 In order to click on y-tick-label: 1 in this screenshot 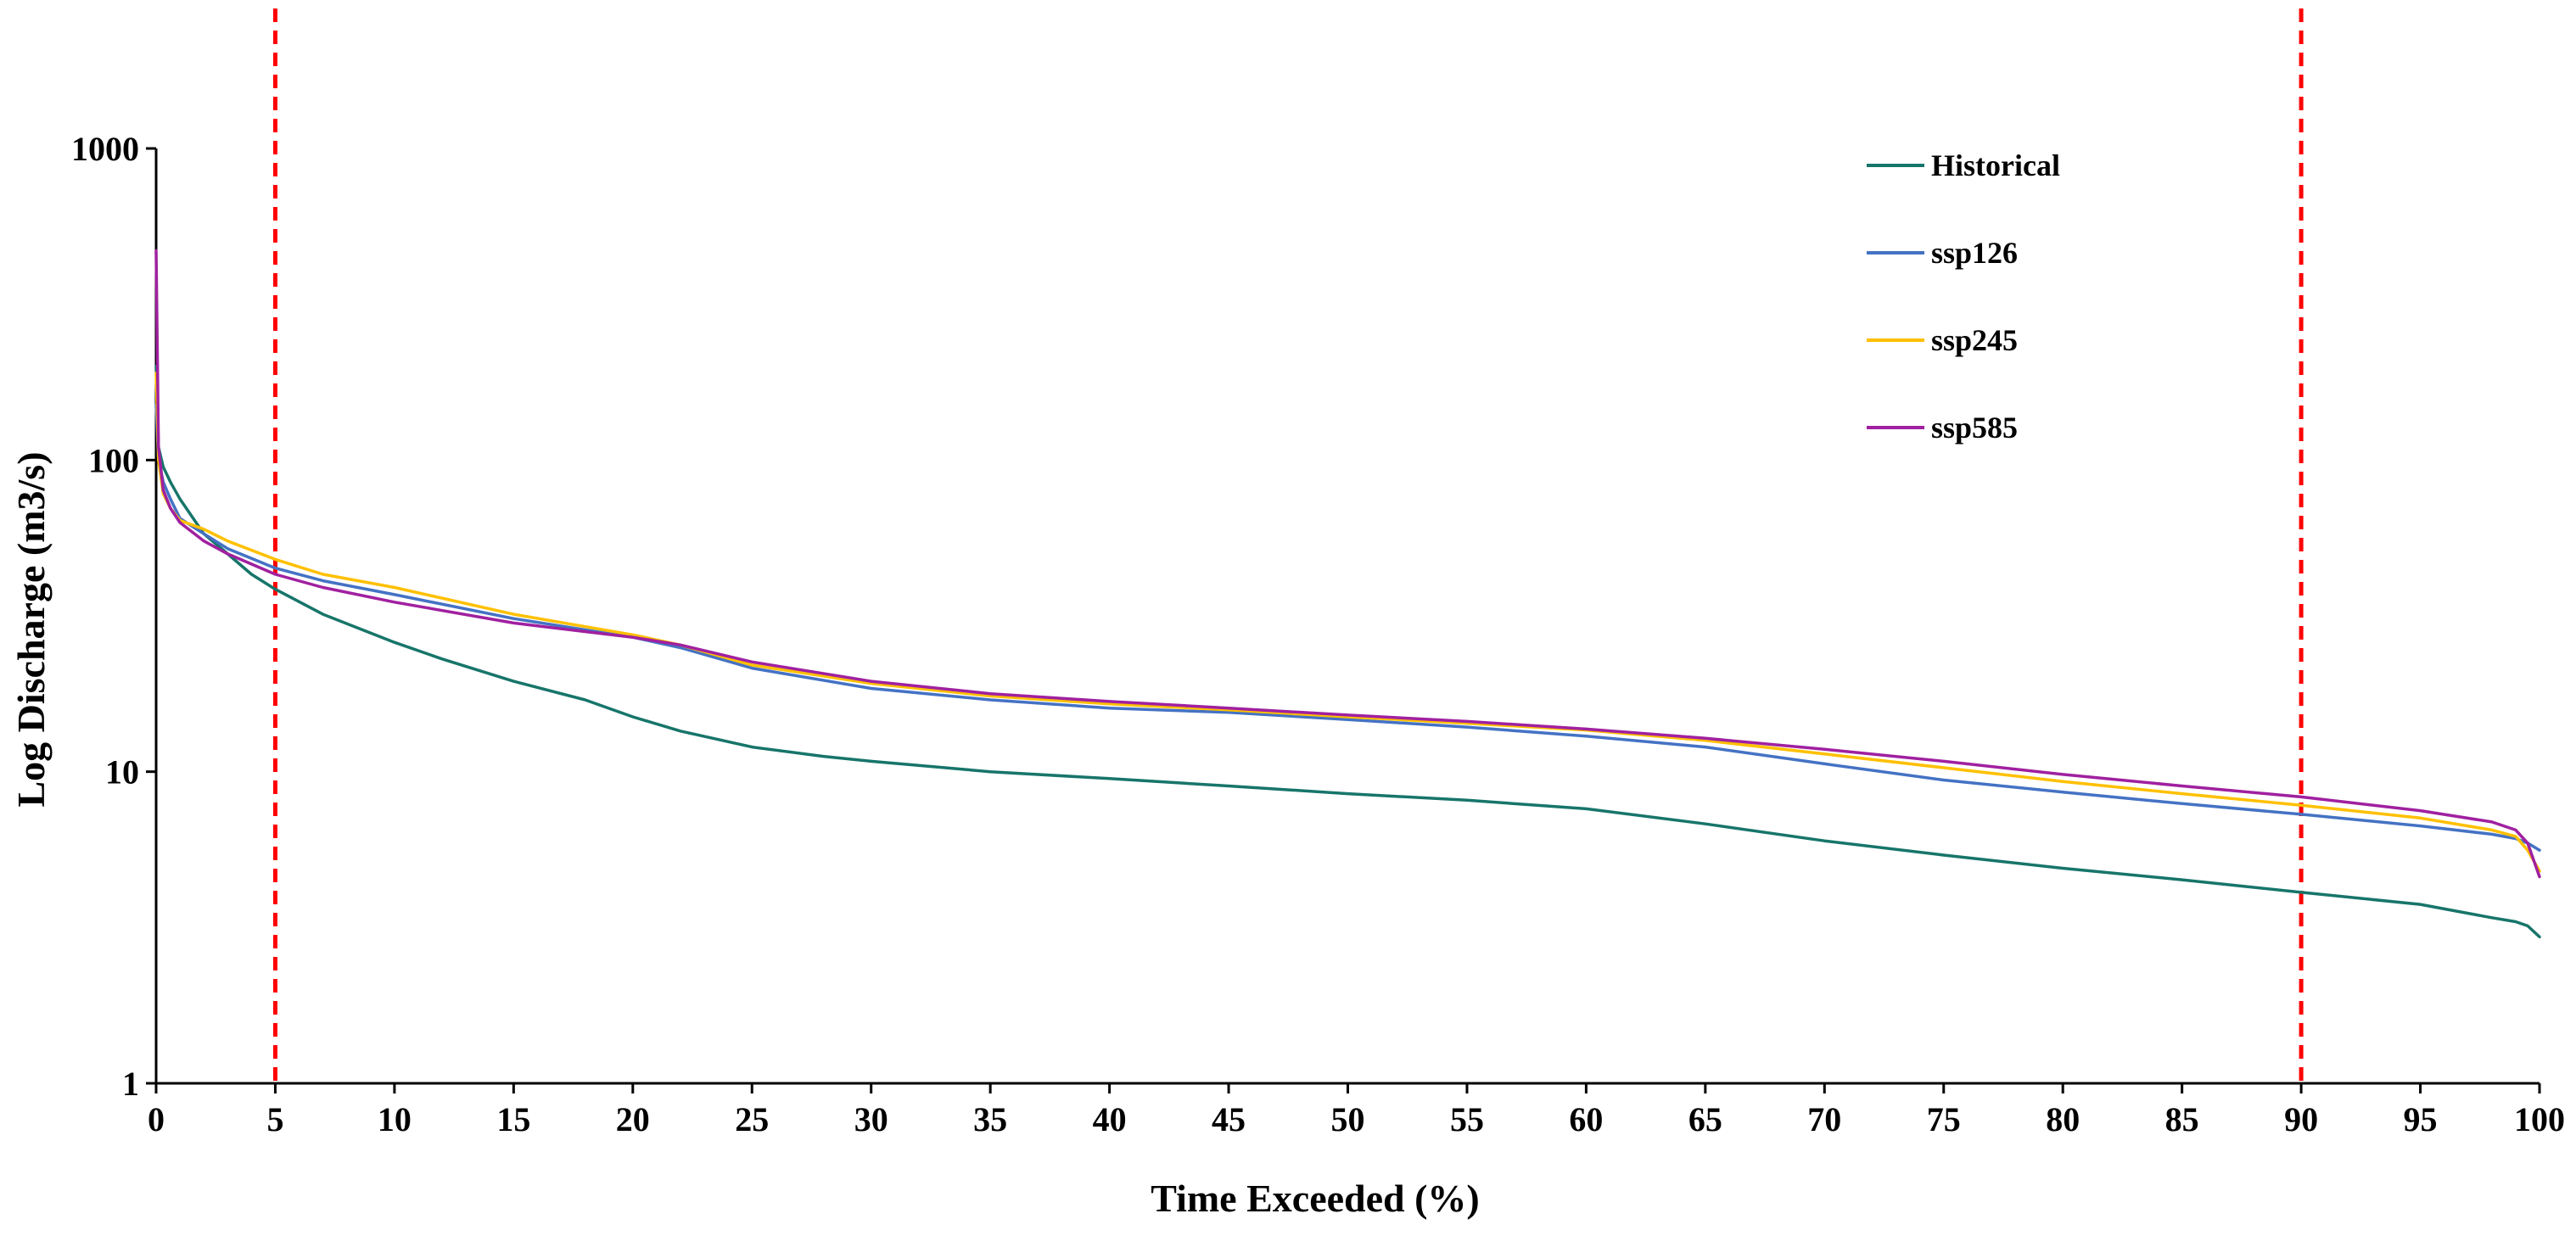, I will do `click(131, 1084)`.